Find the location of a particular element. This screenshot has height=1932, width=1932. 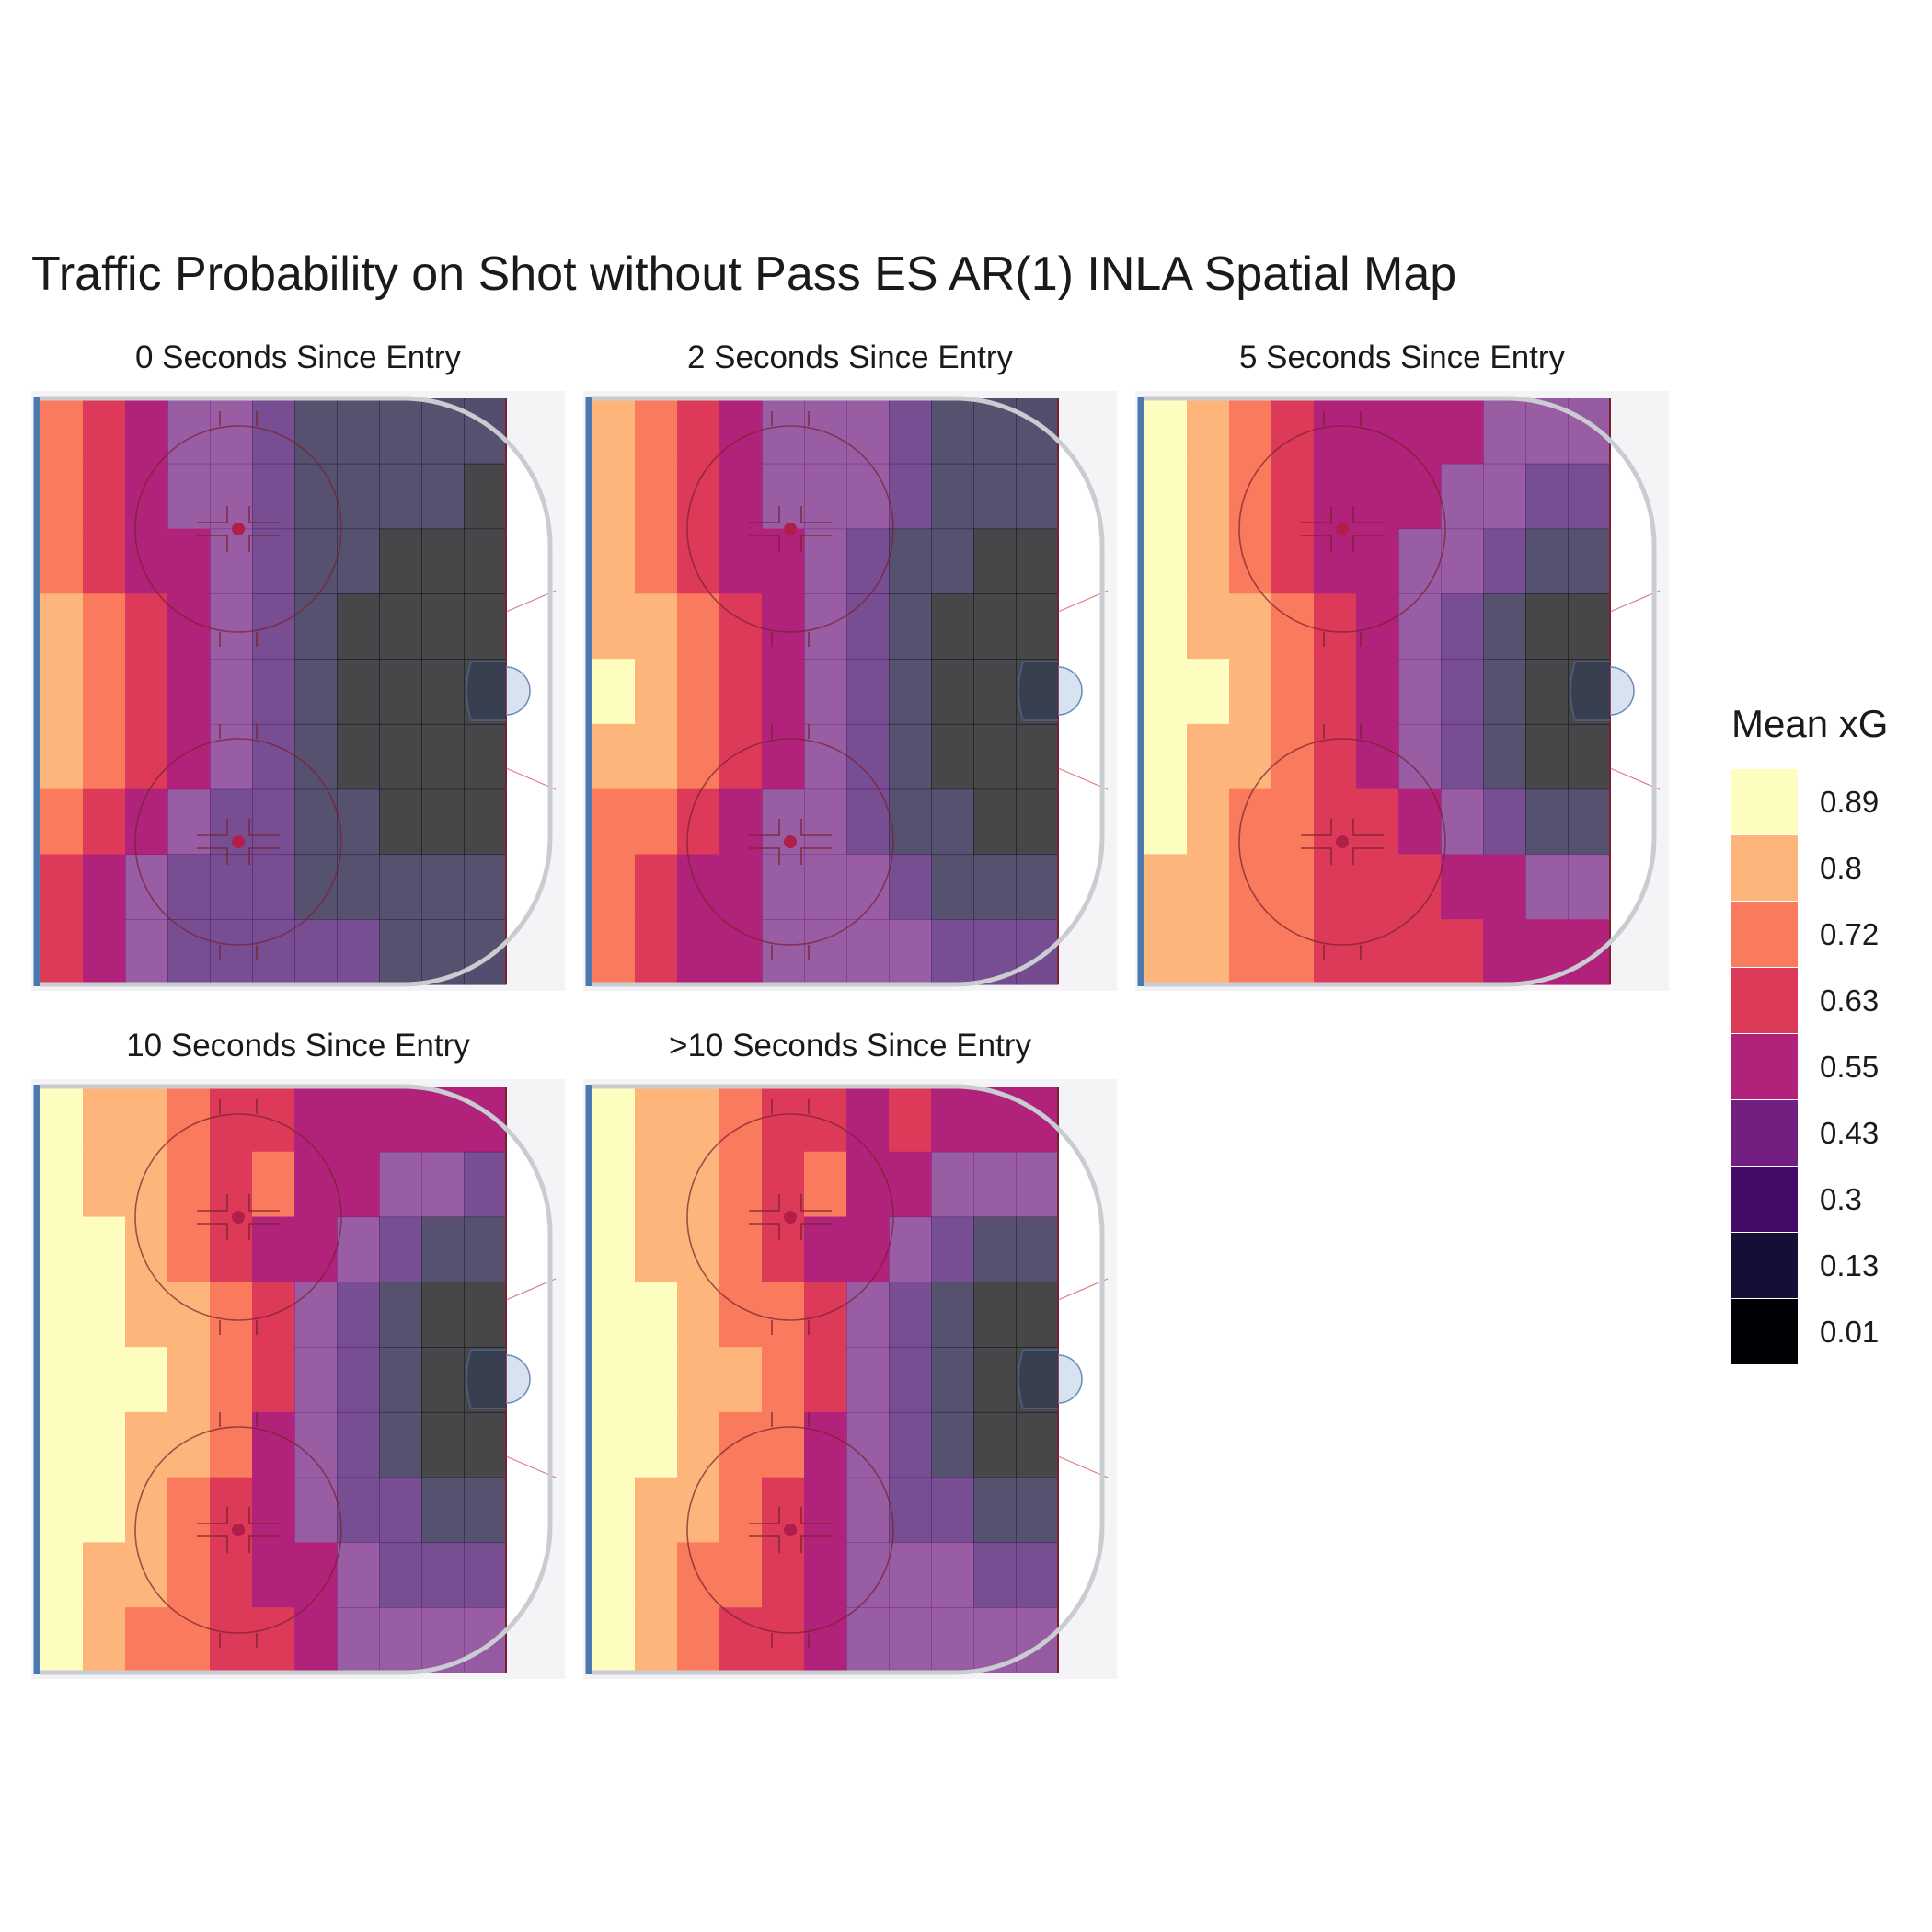

rink-boards is located at coordinates (296, 1379).